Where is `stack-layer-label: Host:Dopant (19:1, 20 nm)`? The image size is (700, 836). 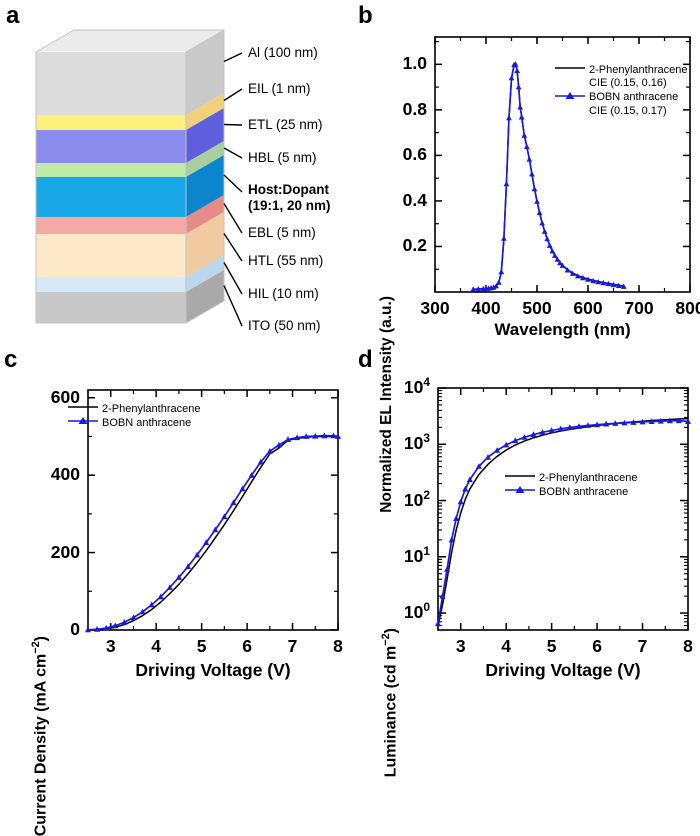
stack-layer-label: Host:Dopant (19:1, 20 nm) is located at coordinates (289, 197).